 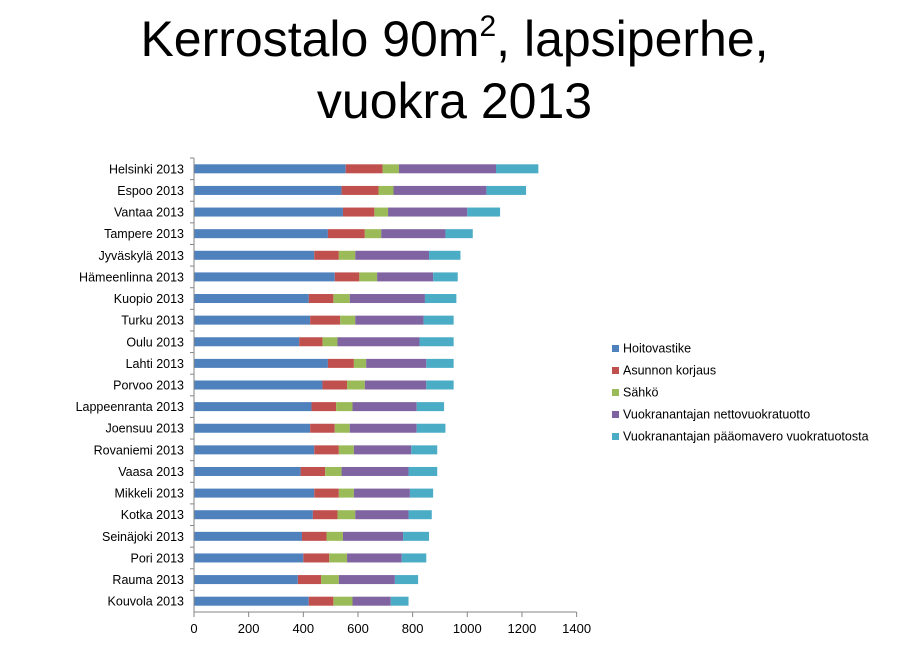 I want to click on category-label: Espoo 2013, so click(x=150, y=191).